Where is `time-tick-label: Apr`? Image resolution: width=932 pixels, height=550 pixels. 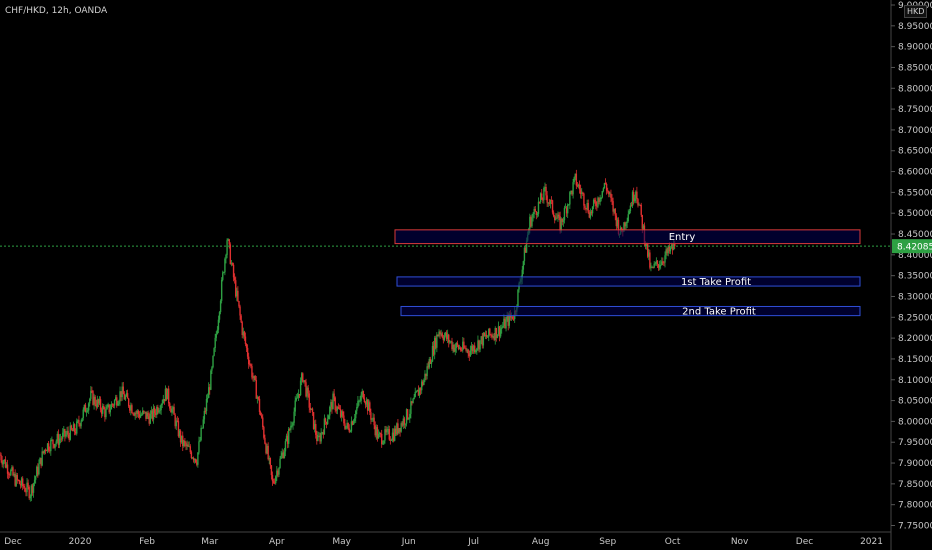 time-tick-label: Apr is located at coordinates (277, 542).